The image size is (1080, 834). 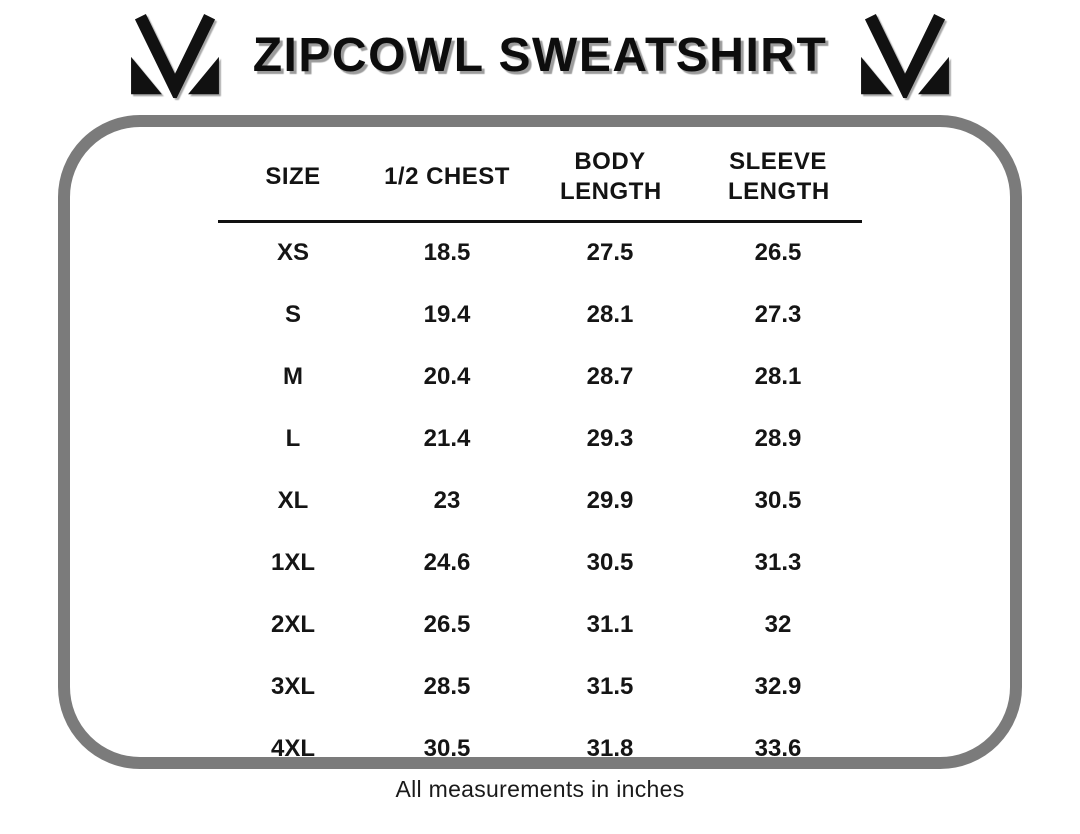 I want to click on table-row: 4XL 30.5 31.8 33.6, so click(x=540, y=749).